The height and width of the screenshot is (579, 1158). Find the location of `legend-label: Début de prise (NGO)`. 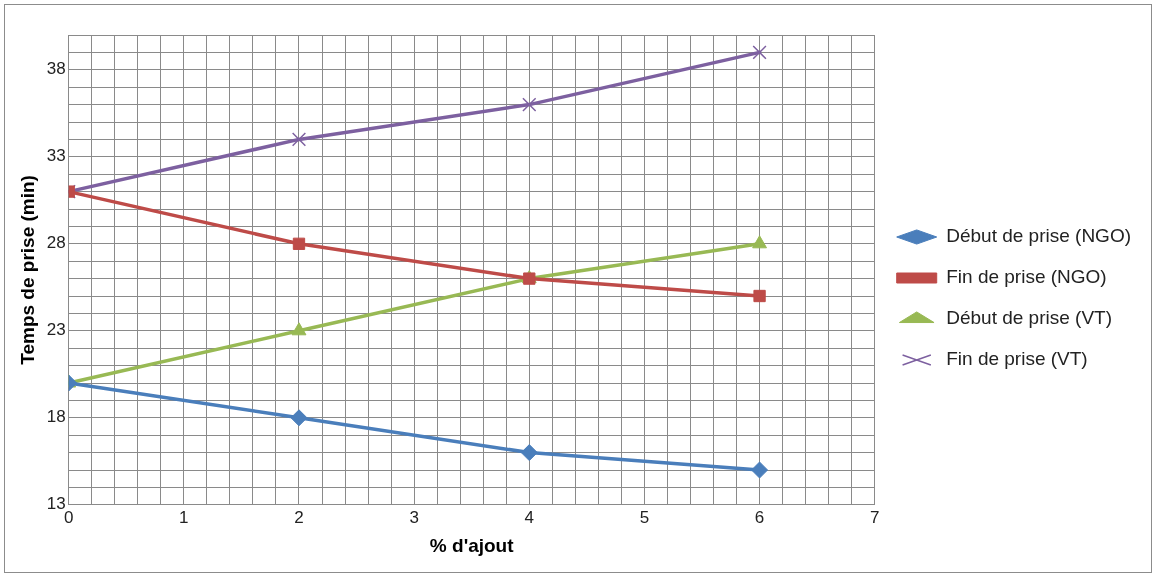

legend-label: Début de prise (NGO) is located at coordinates (1039, 236).